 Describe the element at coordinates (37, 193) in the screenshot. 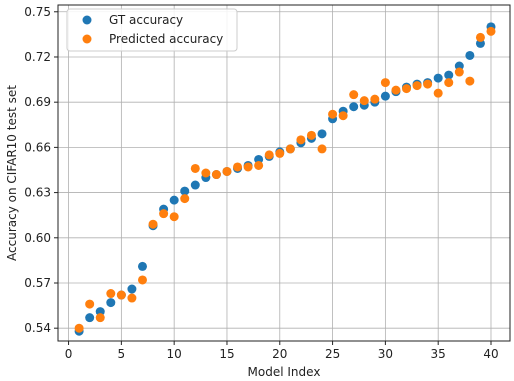

I see `y-tick-label: 0.63` at that location.